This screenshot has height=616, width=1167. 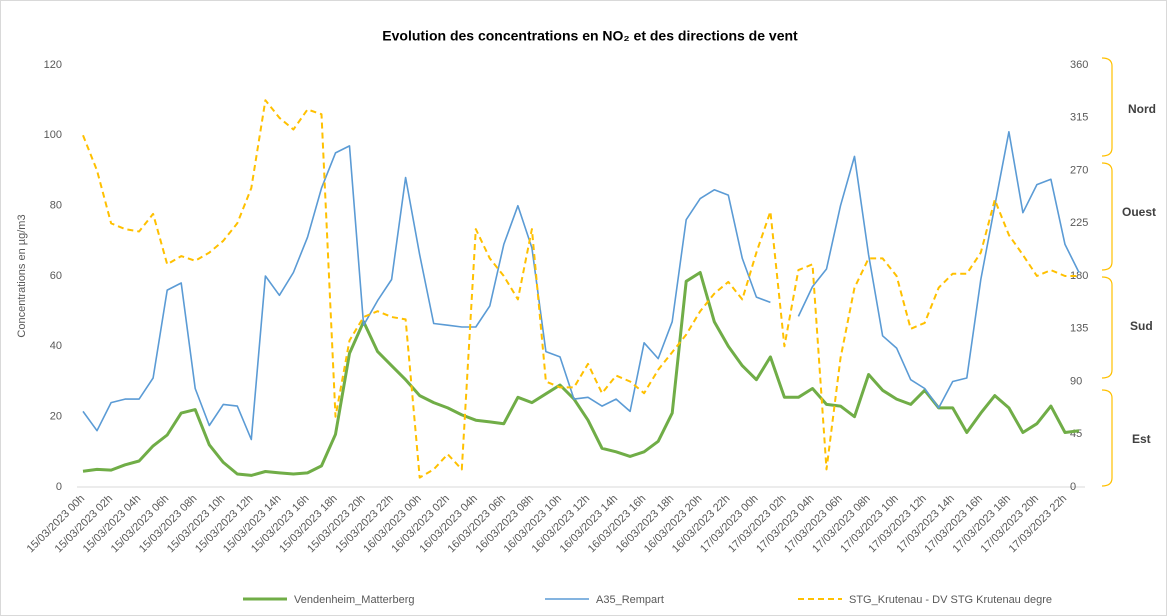 I want to click on y-tick-label: 20, so click(x=56, y=417).